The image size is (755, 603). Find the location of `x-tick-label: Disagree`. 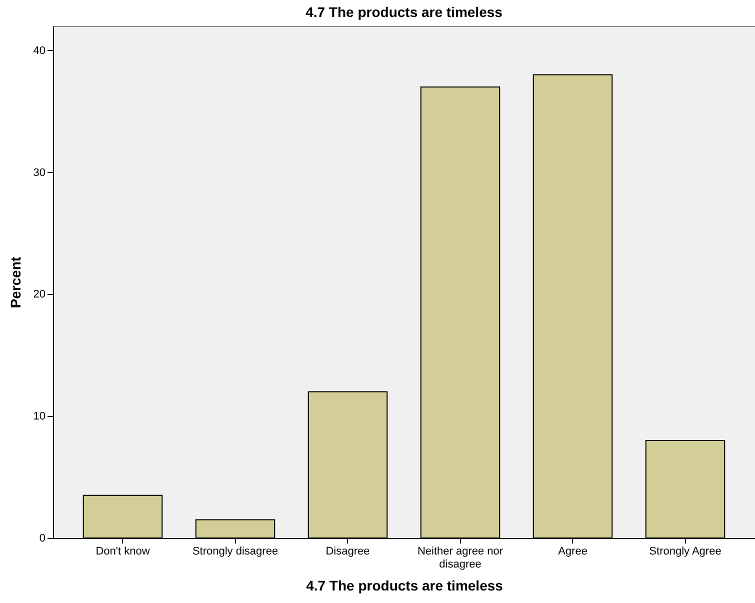

x-tick-label: Disagree is located at coordinates (348, 552).